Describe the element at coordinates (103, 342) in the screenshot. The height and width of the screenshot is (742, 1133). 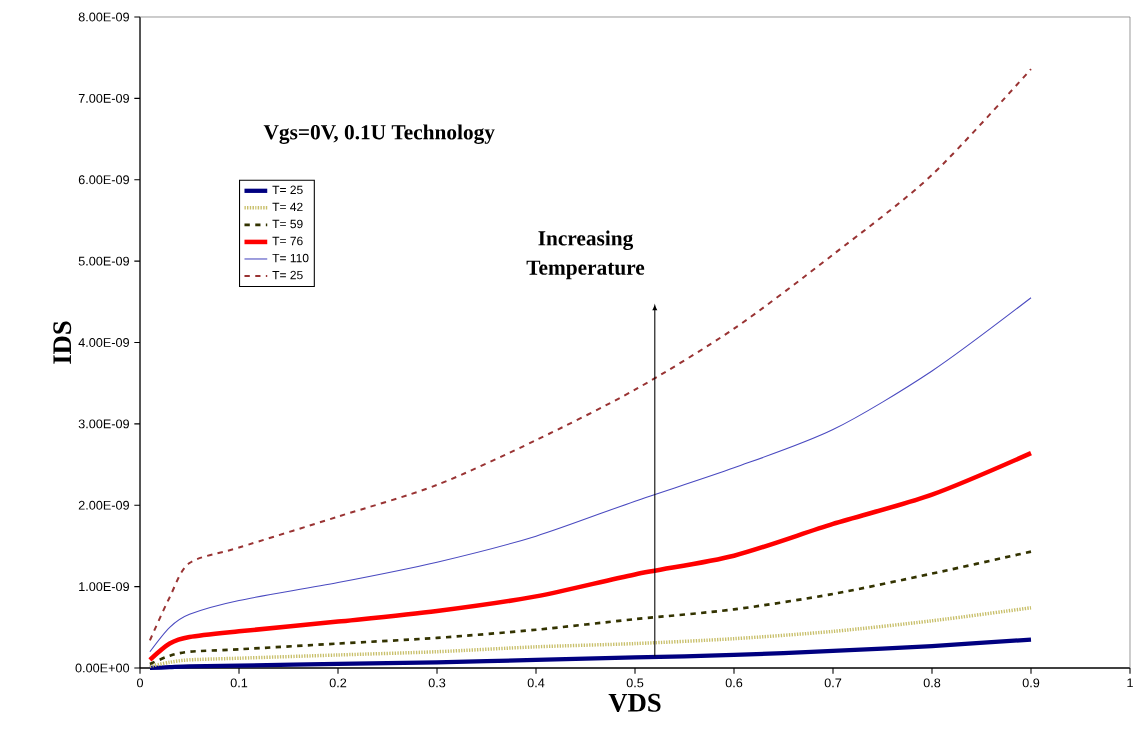
I see `y-tick-label: 4.00E-09` at that location.